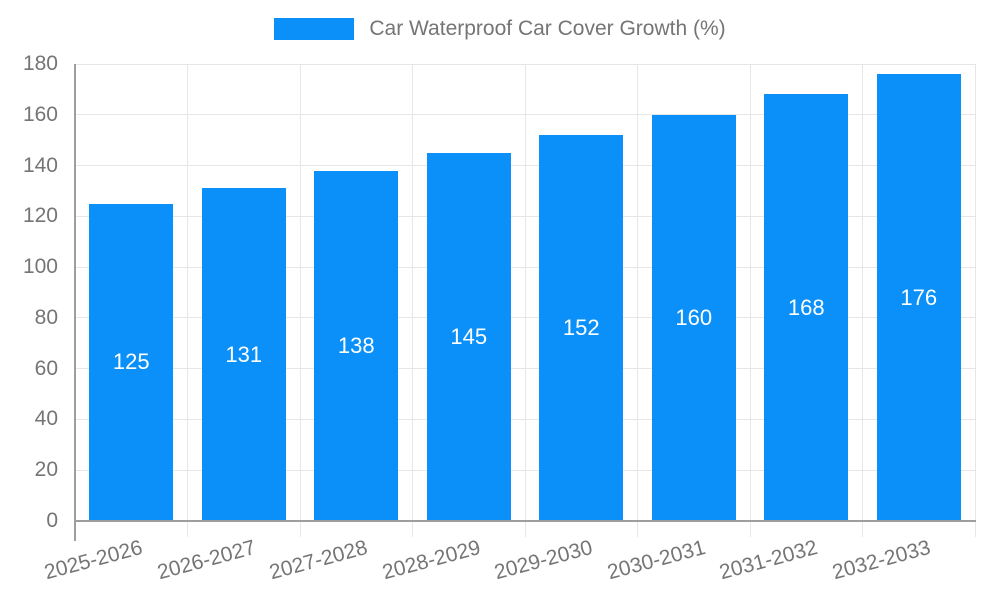 The height and width of the screenshot is (600, 1000). I want to click on bar: 125, so click(131, 362).